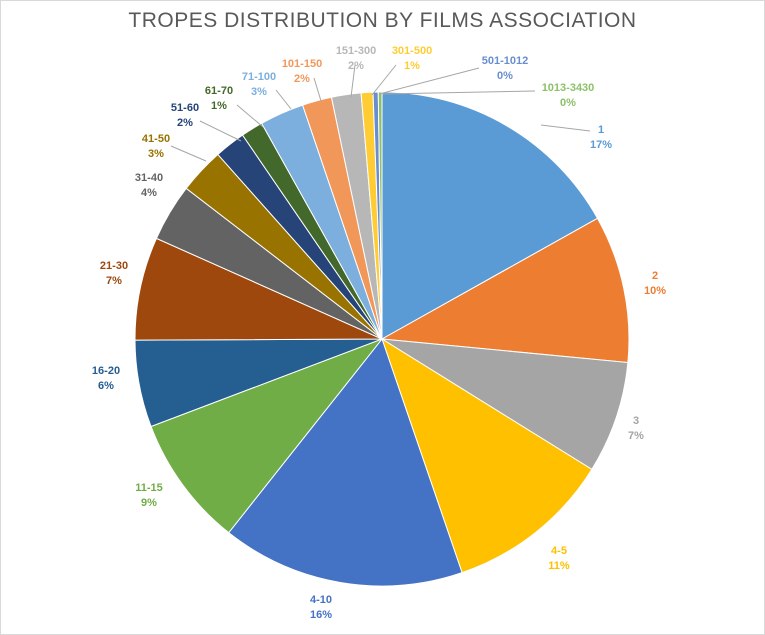 The width and height of the screenshot is (765, 635). What do you see at coordinates (568, 88) in the screenshot?
I see `data-label-category: 1013-3430` at bounding box center [568, 88].